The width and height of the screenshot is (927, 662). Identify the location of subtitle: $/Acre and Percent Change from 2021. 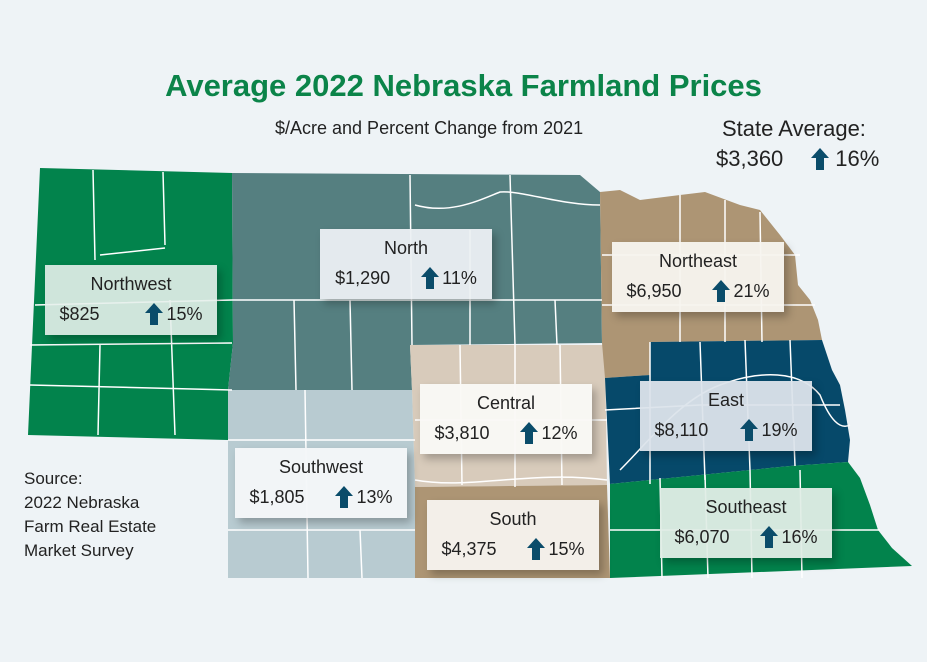
(429, 128).